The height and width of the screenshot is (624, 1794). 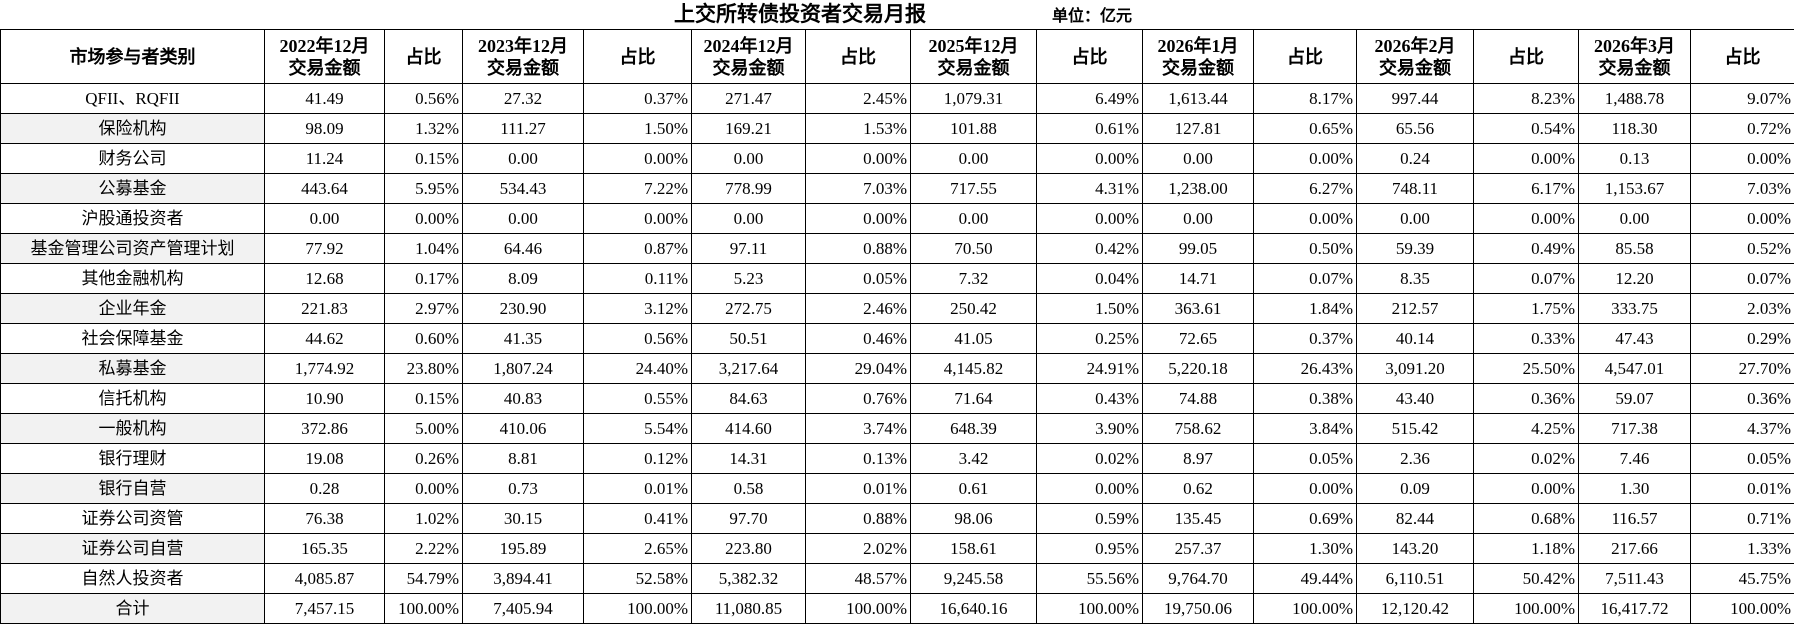 What do you see at coordinates (1526, 249) in the screenshot?
I see `share-cell: 0.49%` at bounding box center [1526, 249].